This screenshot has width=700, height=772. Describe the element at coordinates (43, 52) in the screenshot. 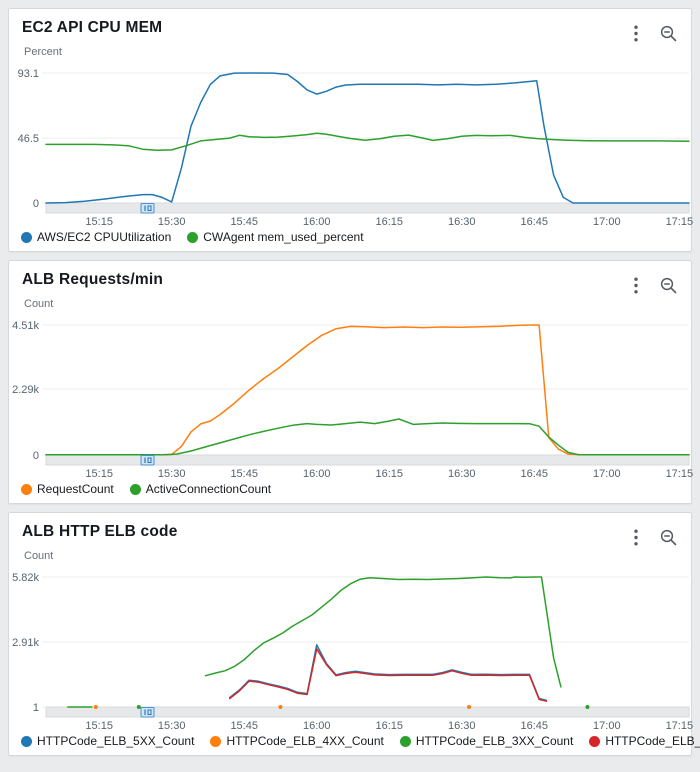

I see `y-axis-unit-label: Percent` at that location.